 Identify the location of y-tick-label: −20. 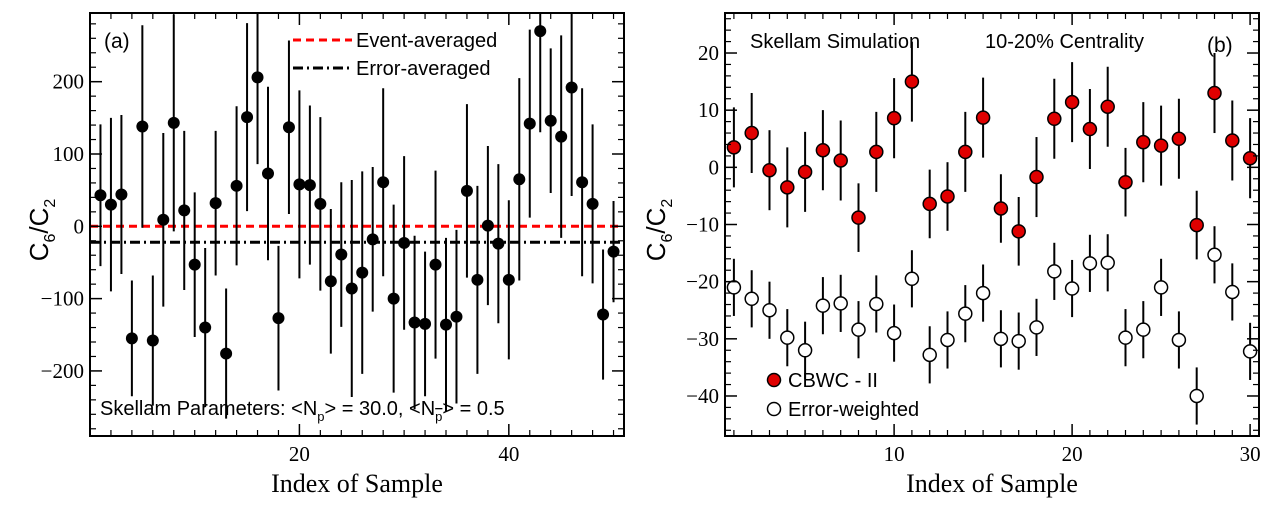
(702, 282).